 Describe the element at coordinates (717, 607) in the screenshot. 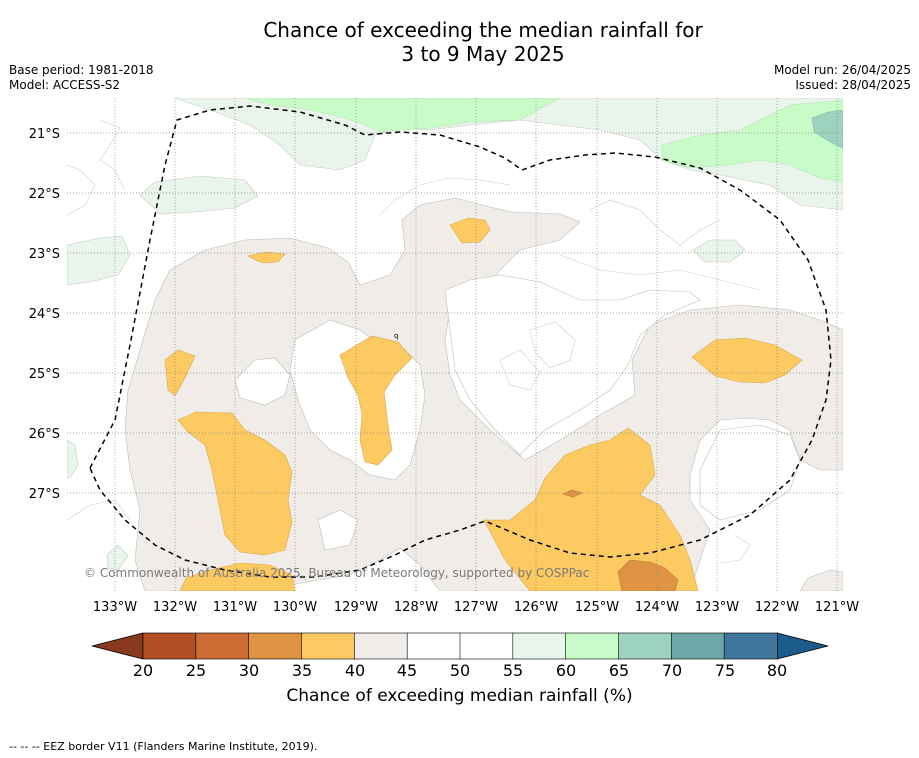

I see `lon-label: 123°W` at that location.